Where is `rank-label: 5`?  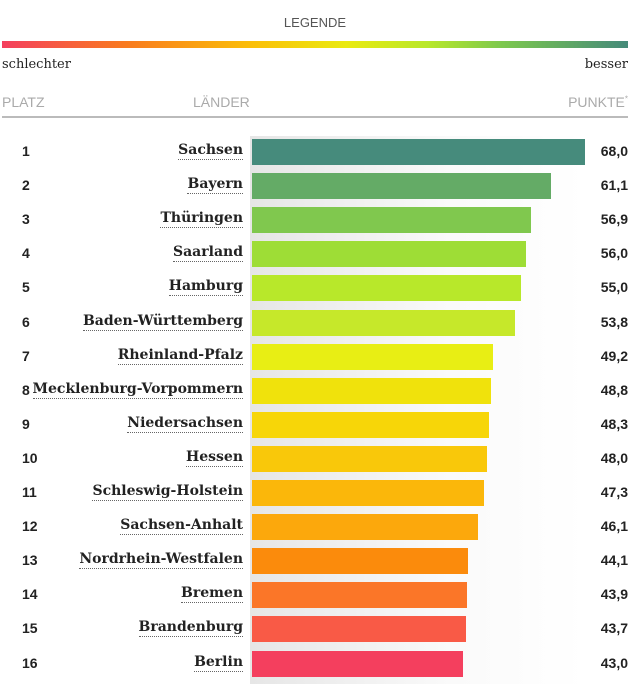
rank-label: 5 is located at coordinates (26, 287).